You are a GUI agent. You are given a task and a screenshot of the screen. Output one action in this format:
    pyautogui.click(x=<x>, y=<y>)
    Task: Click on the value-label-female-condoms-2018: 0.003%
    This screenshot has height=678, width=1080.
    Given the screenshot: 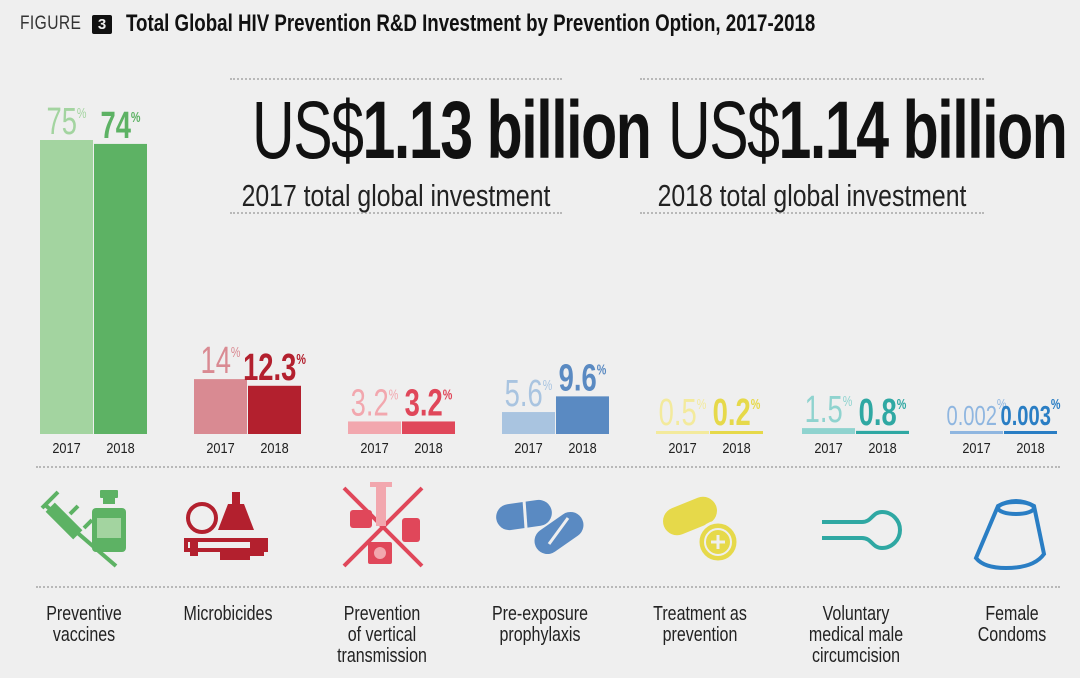 What is the action you would take?
    pyautogui.click(x=1031, y=413)
    